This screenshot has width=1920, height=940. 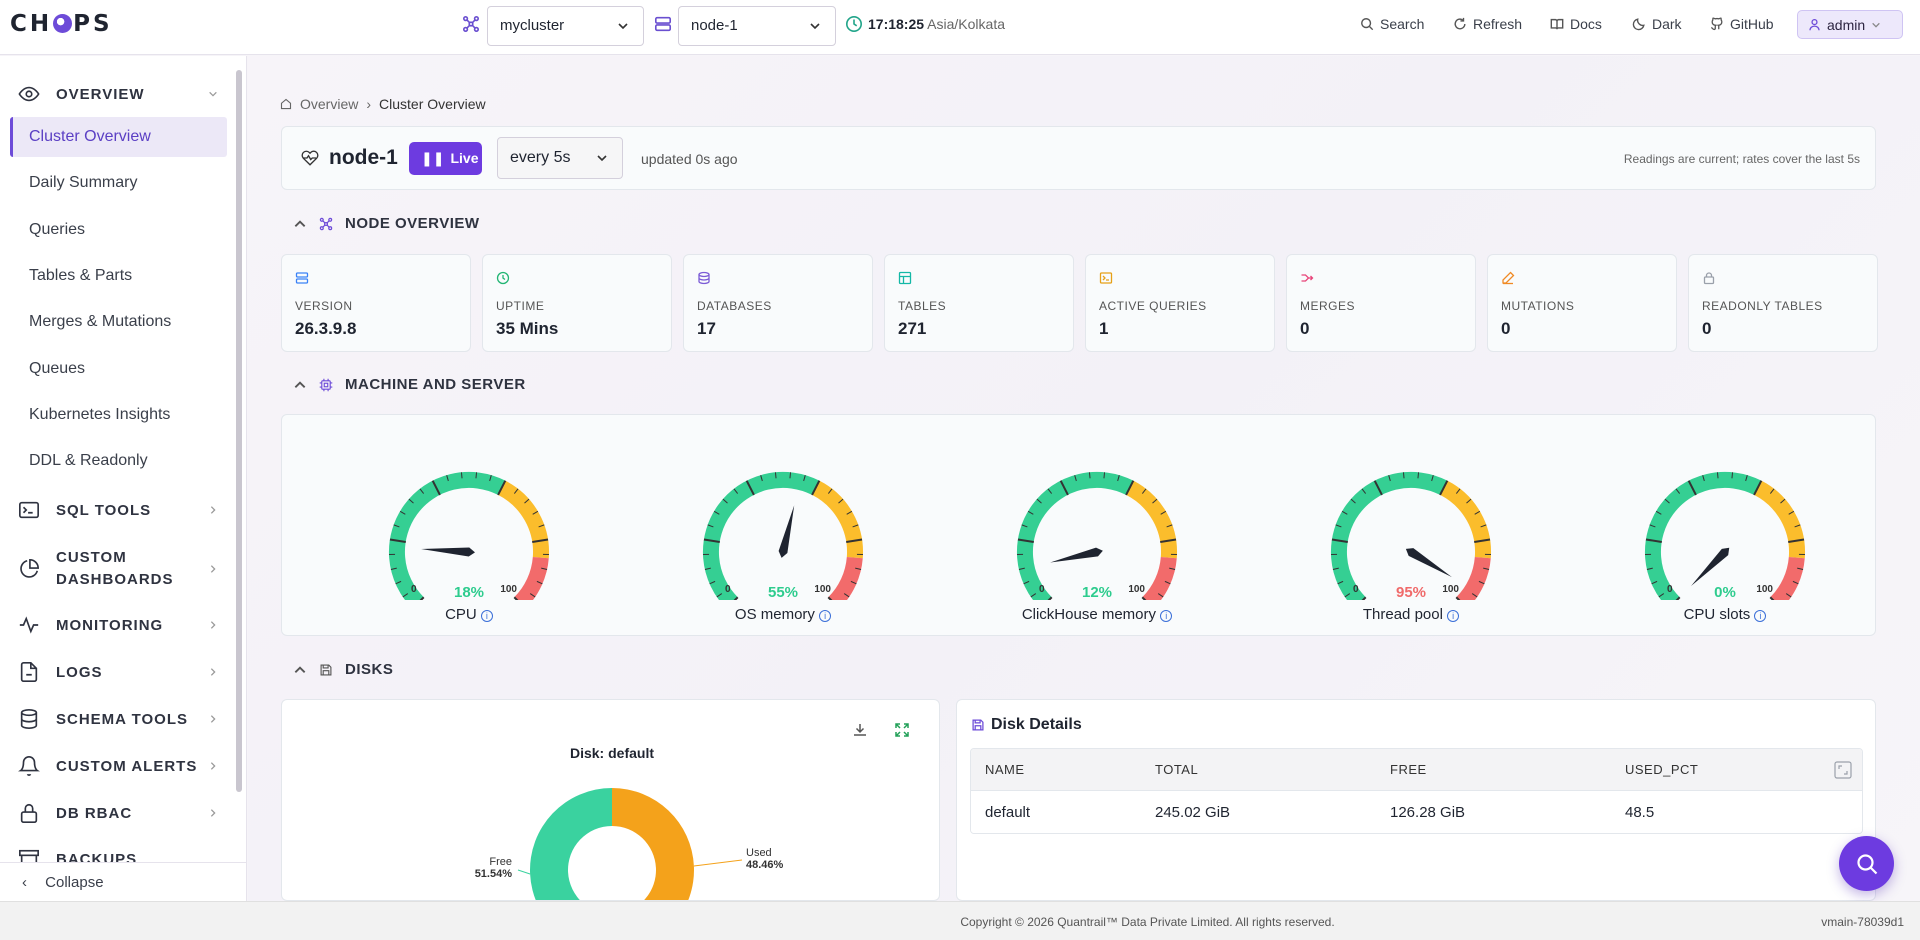 What do you see at coordinates (81, 275) in the screenshot?
I see `sidebar-item-tables-parts: Tables & Parts` at bounding box center [81, 275].